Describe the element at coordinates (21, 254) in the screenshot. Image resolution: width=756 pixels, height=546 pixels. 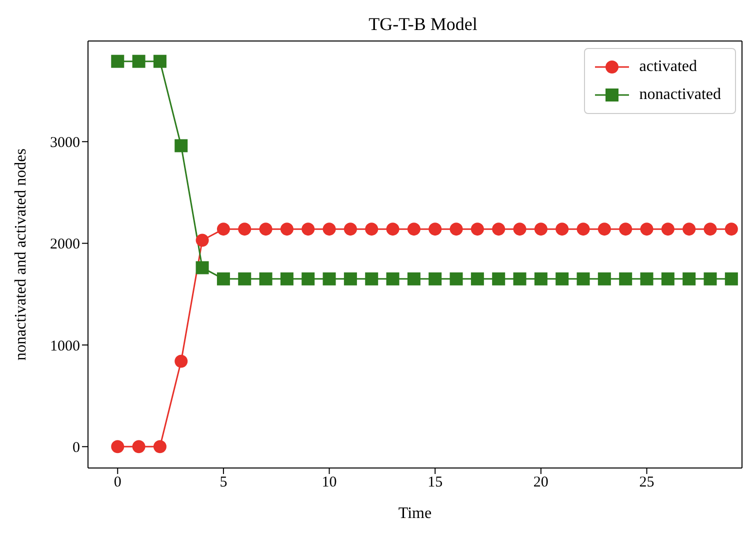
I see `y-axis-title: nonactivated and activated nodes` at that location.